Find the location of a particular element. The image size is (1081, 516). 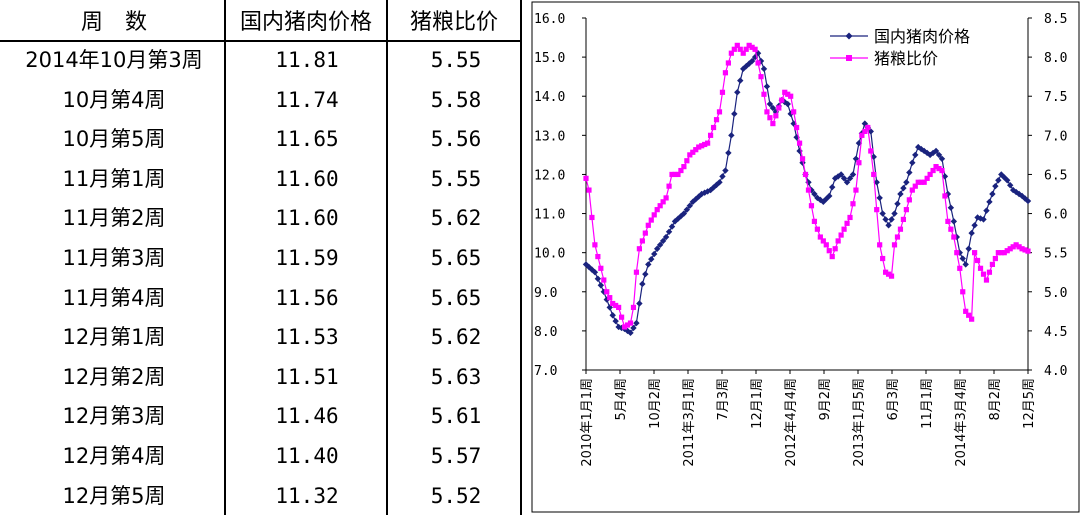

cell-week: 12月第2周 is located at coordinates (114, 376).